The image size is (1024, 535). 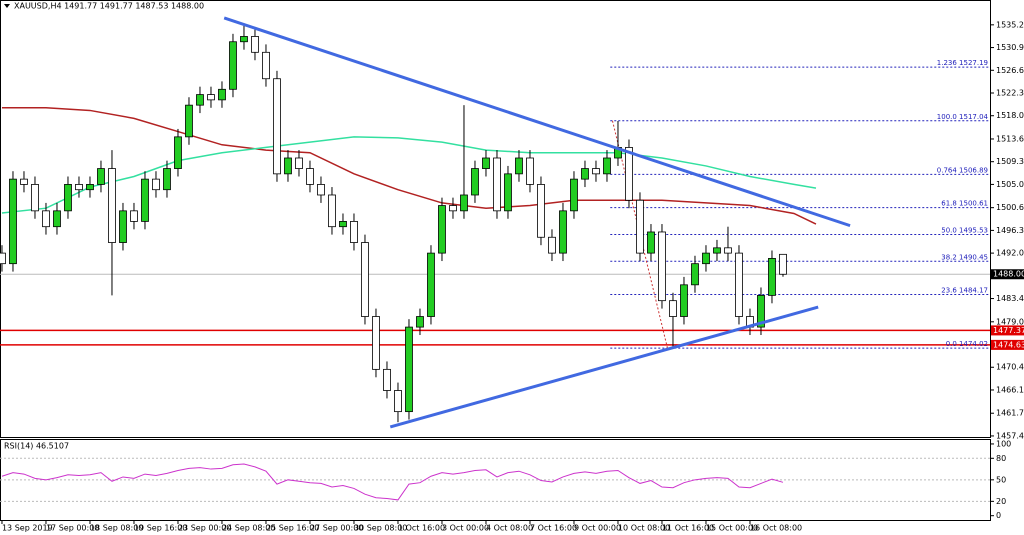 I want to click on trendline, so click(x=604, y=367).